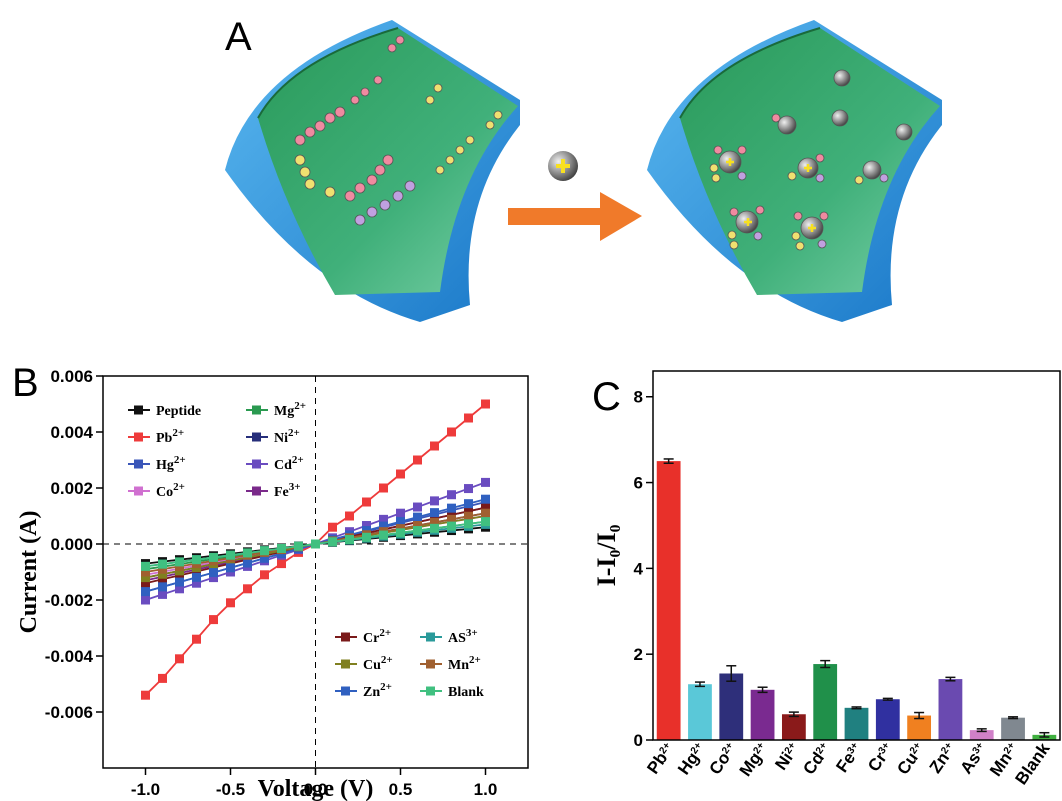 The width and height of the screenshot is (1062, 801). Describe the element at coordinates (606, 397) in the screenshot. I see `panel-label: C` at that location.